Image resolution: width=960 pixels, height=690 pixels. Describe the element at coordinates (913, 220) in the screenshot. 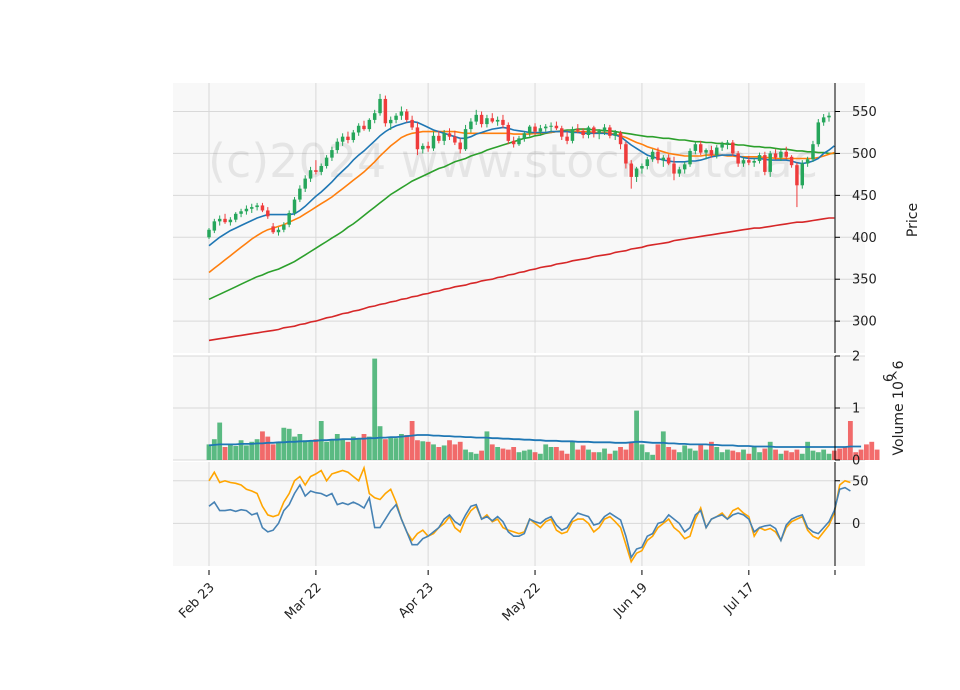

I see `price-axis-label: Price` at that location.